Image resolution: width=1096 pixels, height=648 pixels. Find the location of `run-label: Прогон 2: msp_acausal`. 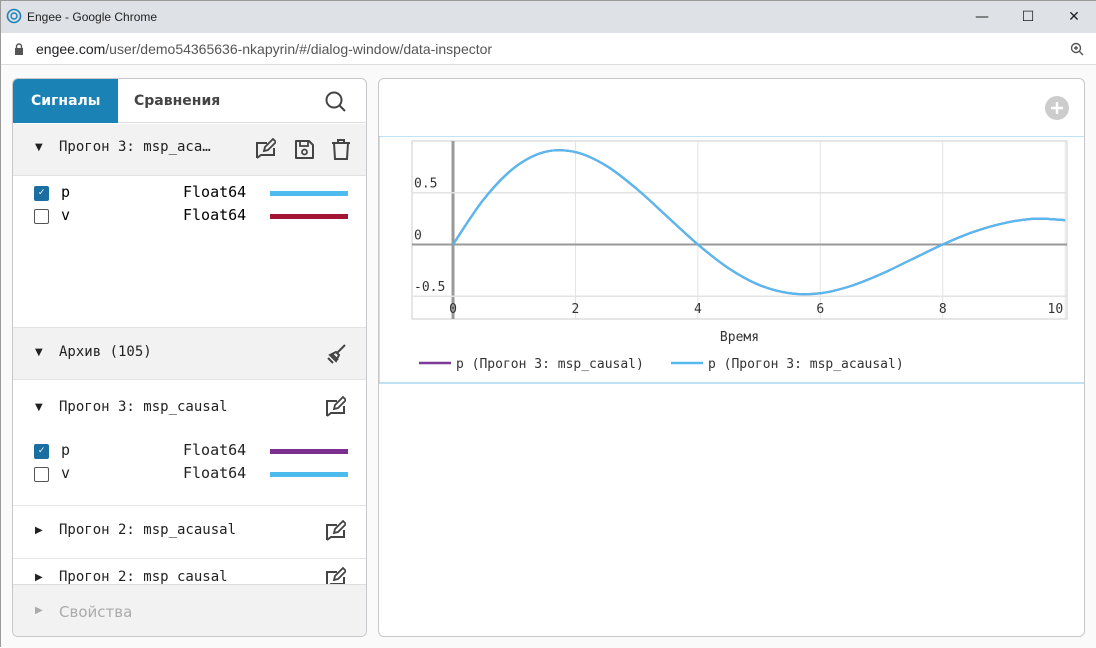

run-label: Прогон 2: msp_acausal is located at coordinates (148, 530).